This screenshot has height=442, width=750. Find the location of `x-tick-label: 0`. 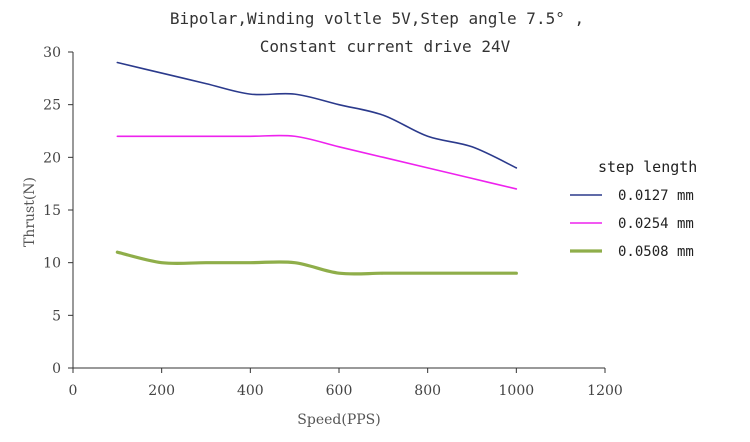

x-tick-label: 0 is located at coordinates (73, 391).